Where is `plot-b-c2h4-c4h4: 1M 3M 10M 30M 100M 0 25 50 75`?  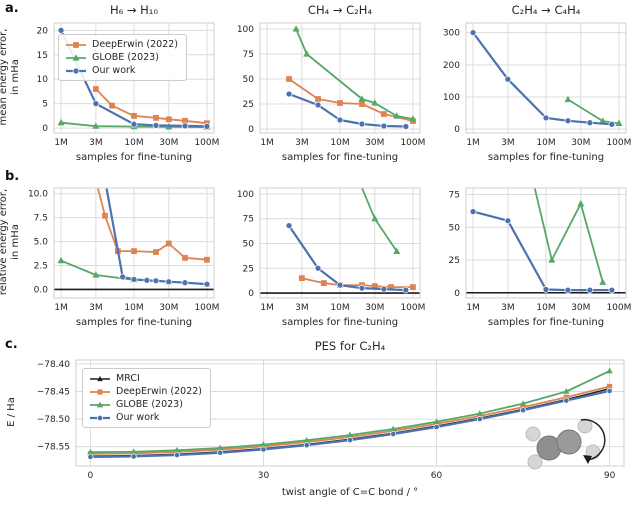
plot-b-c2h4-c4h4: 1M 3M 10M 30M 100M 0 25 50 75 is located at coordinates (540, 250).